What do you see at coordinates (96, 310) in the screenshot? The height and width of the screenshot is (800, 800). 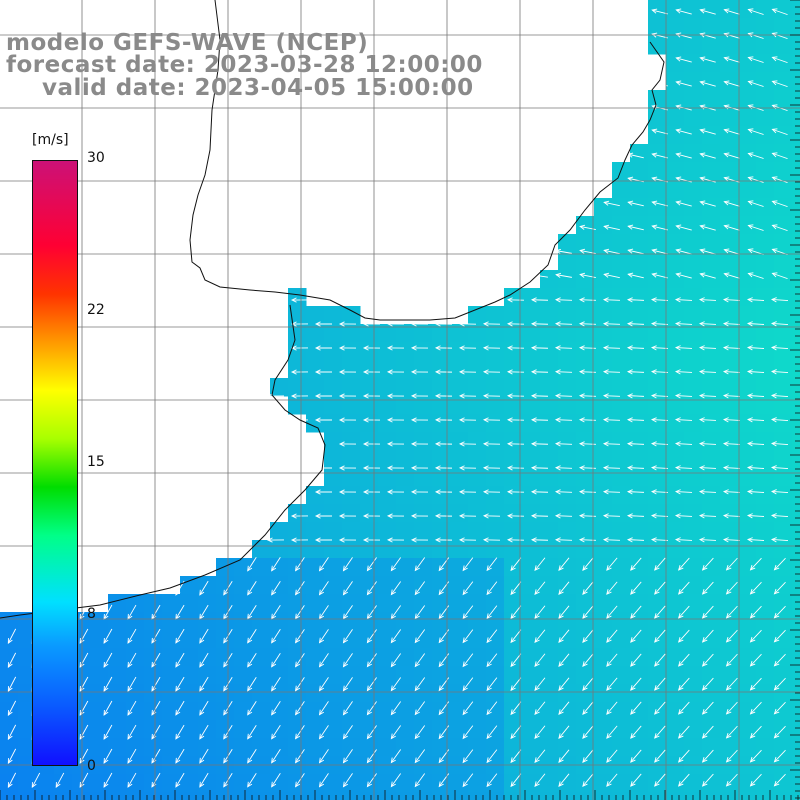 I see `colorbar-tick-22: 22` at bounding box center [96, 310].